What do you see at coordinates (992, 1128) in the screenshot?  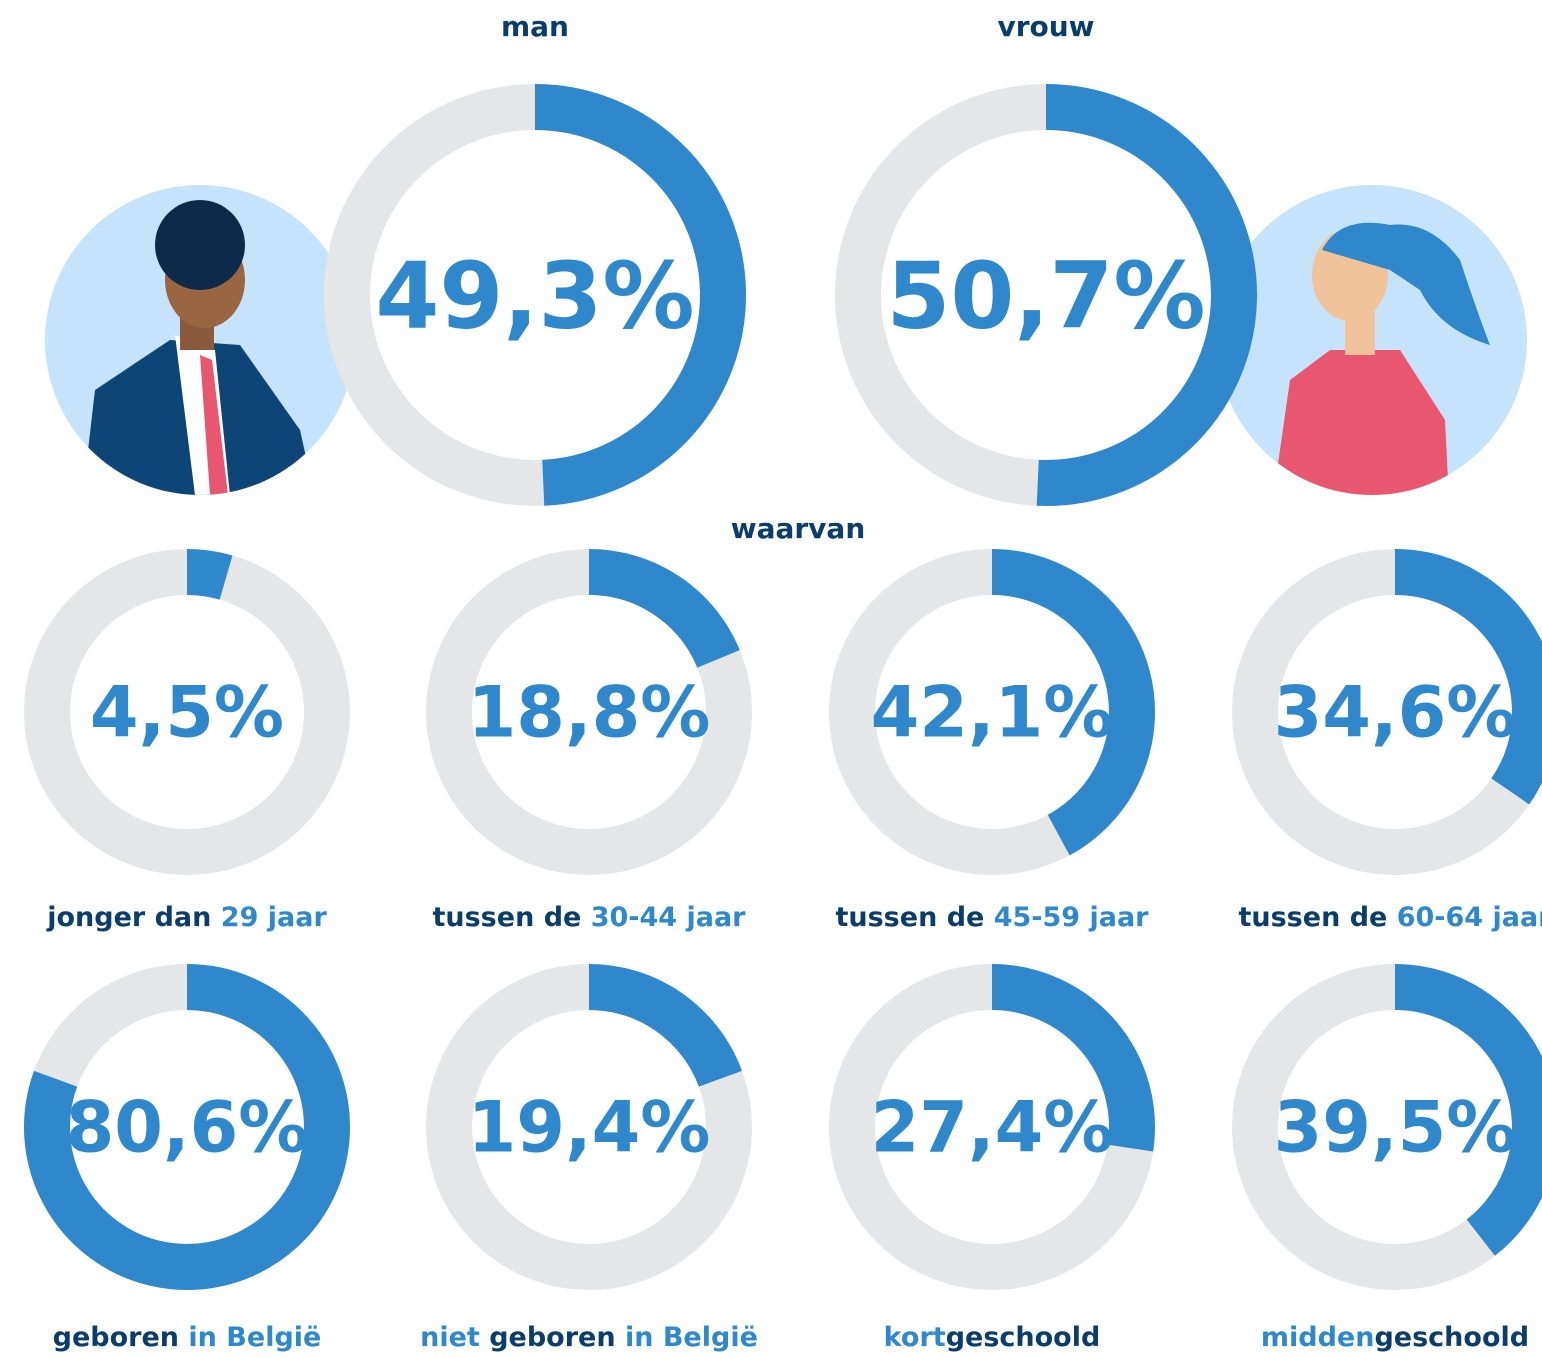 I see `value-label: 27,4%` at bounding box center [992, 1128].